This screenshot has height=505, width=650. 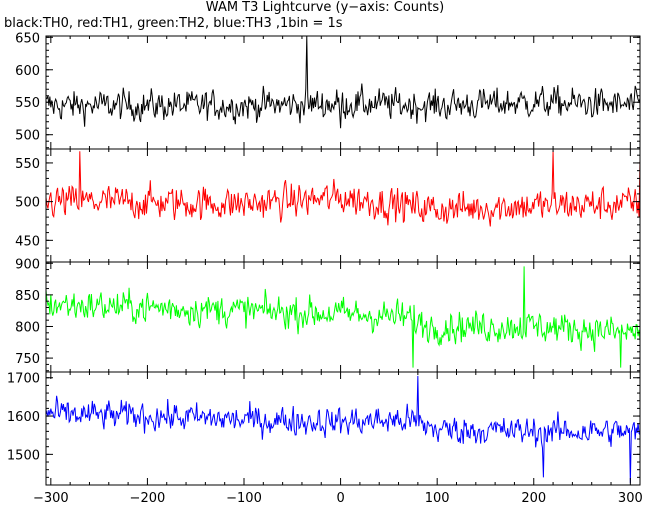 What do you see at coordinates (27, 296) in the screenshot?
I see `ytick-label-th2: 850` at bounding box center [27, 296].